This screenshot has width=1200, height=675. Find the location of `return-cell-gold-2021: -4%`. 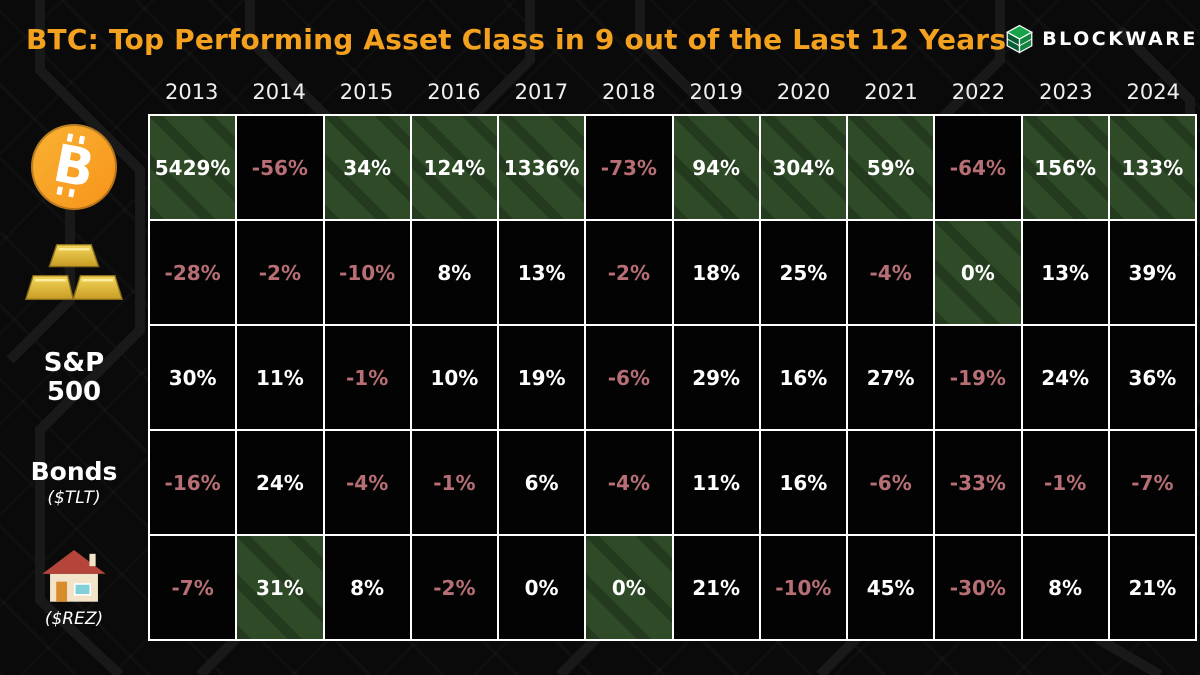

return-cell-gold-2021: -4% is located at coordinates (891, 272).